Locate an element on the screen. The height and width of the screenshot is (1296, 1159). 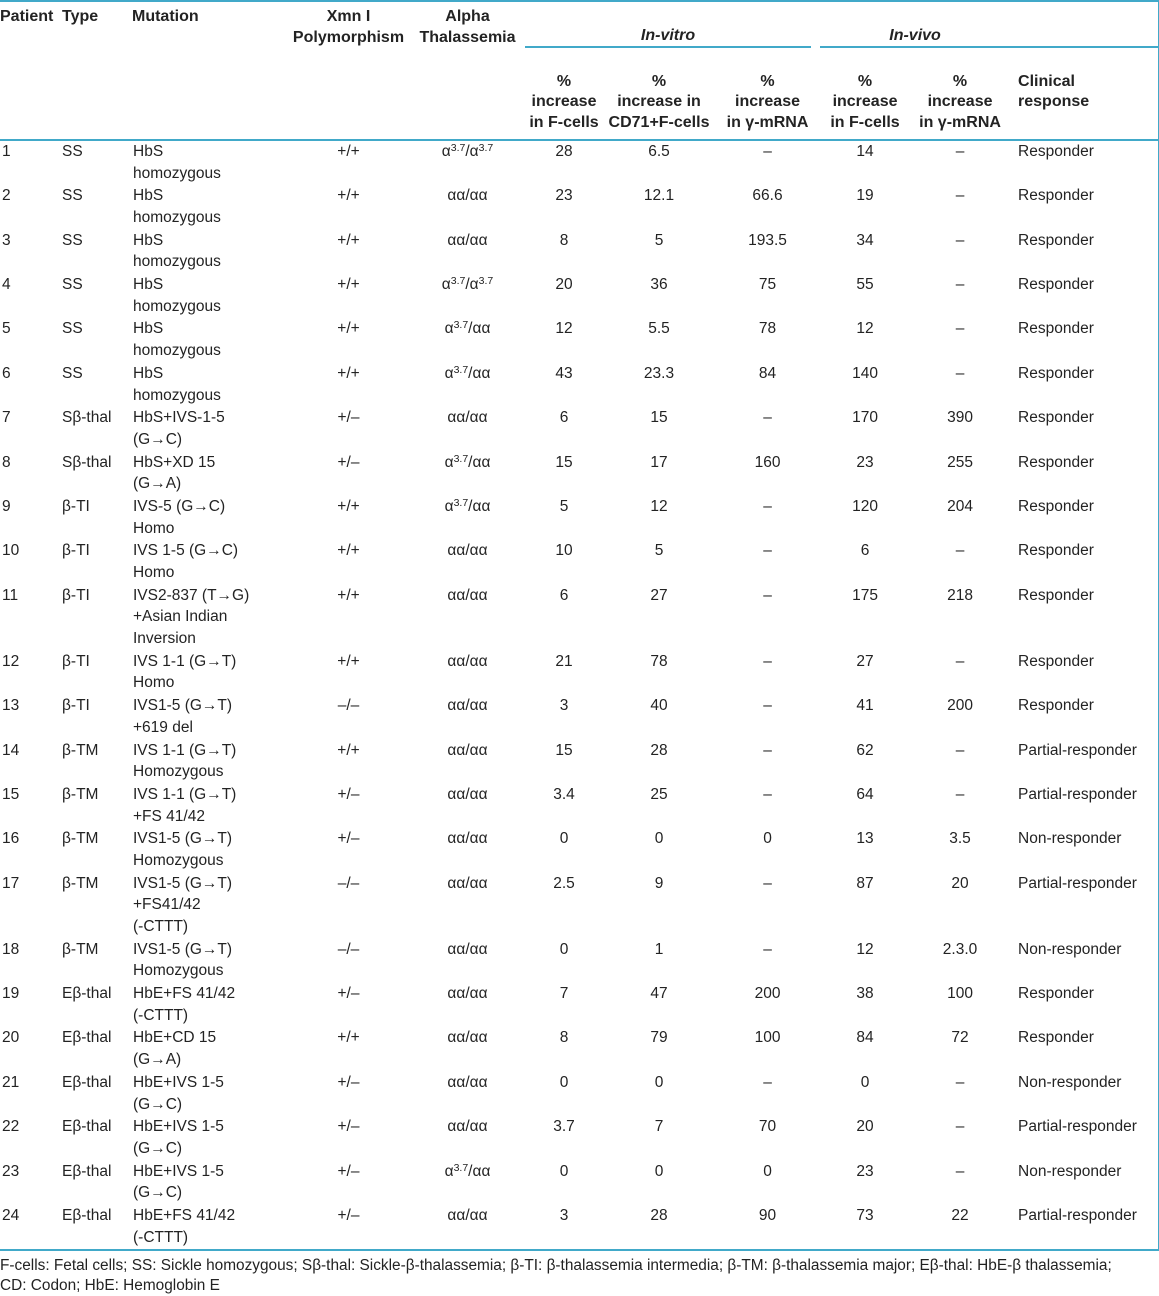
cell-invitro-cd71-fcells: 5.5 is located at coordinates (659, 329).